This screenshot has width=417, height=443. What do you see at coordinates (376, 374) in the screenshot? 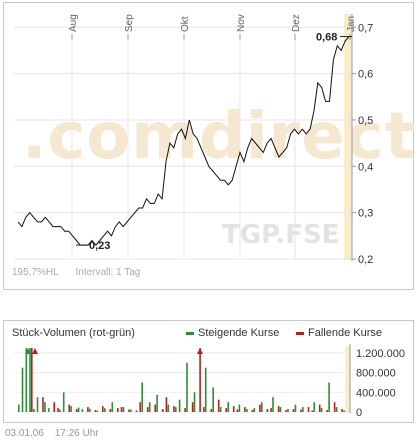
I see `y-tick-label: 800.000` at bounding box center [376, 374].